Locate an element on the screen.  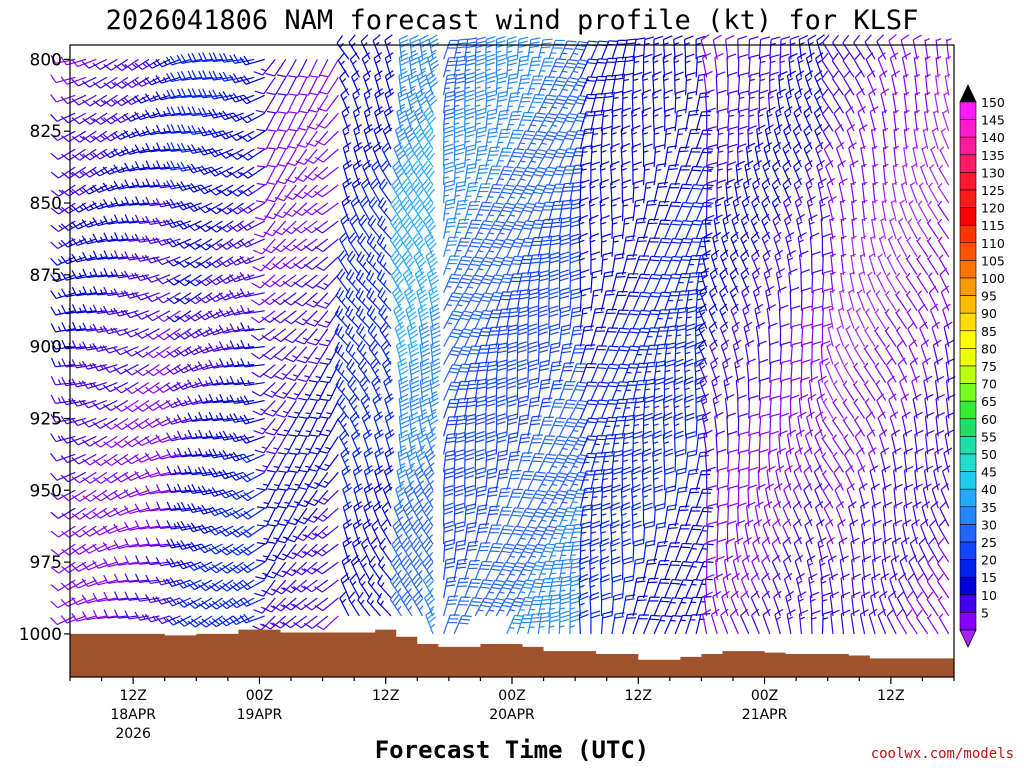
colorbar-label: 110 is located at coordinates (993, 243).